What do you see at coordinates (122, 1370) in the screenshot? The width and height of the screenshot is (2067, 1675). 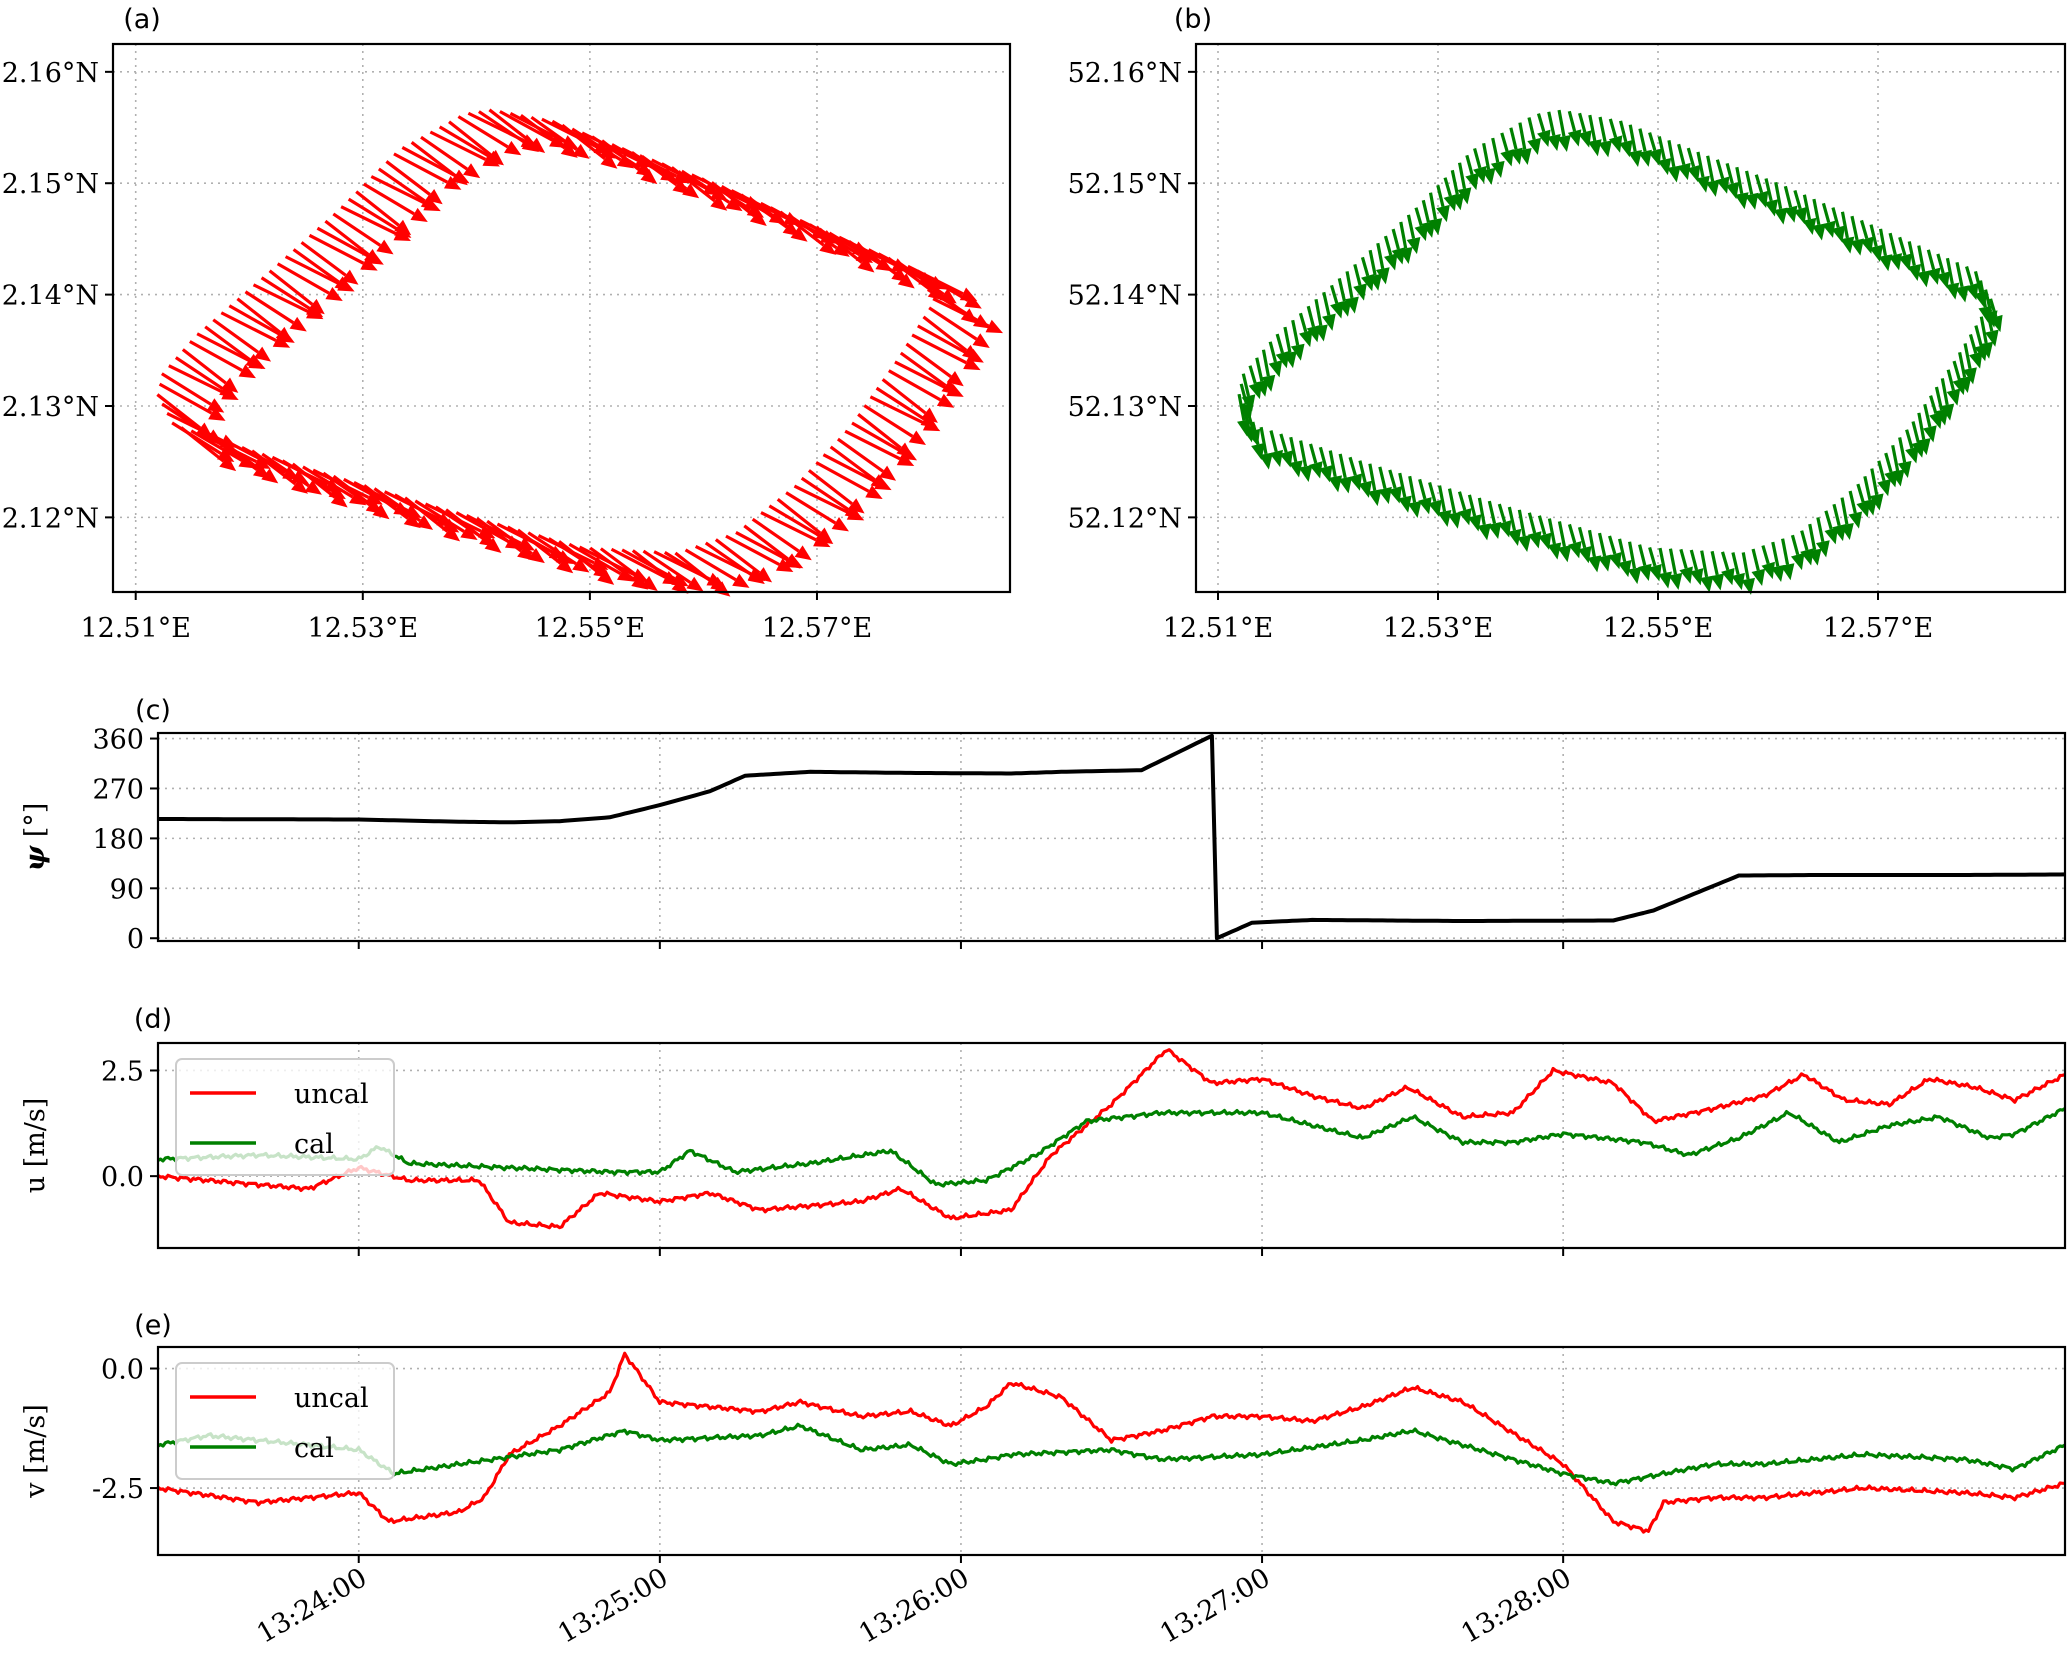 I see `y-tick-label: 0.0` at bounding box center [122, 1370].